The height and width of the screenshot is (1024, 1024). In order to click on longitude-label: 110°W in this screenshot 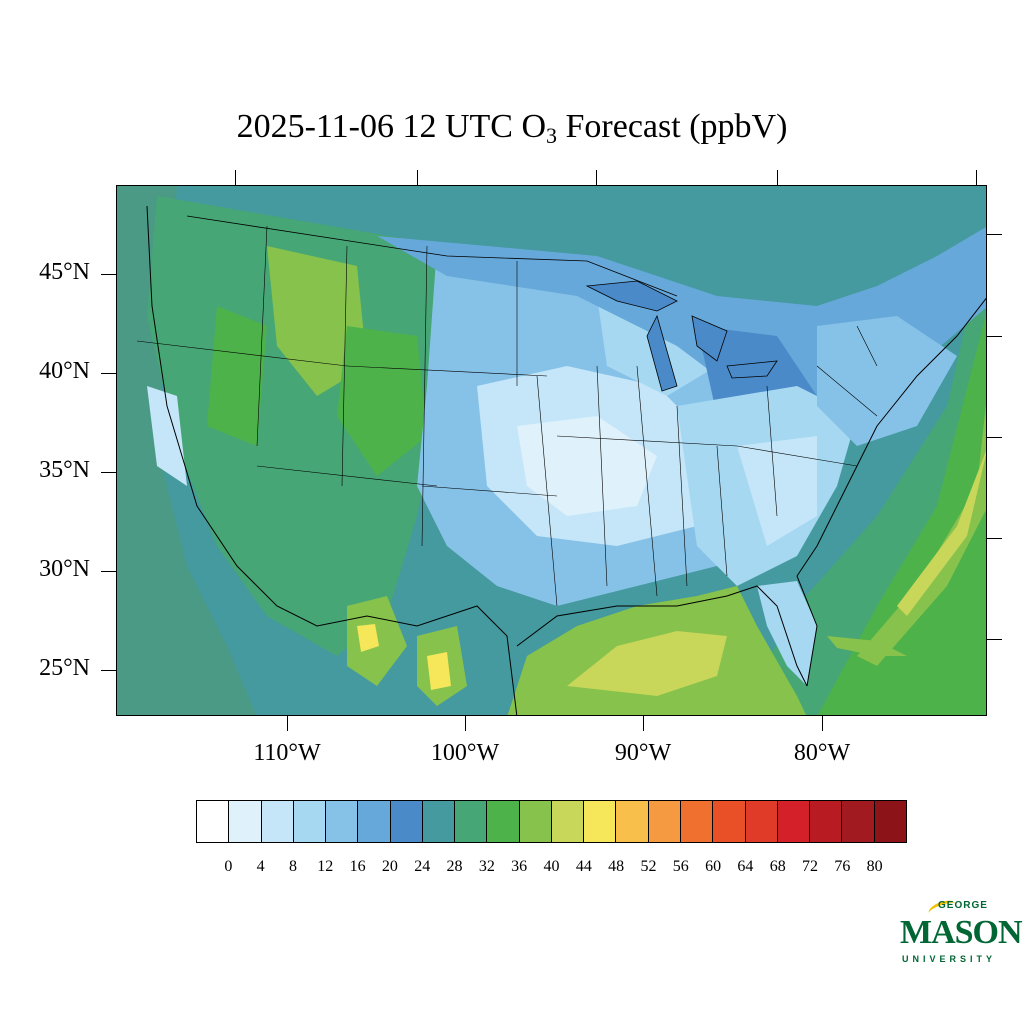, I will do `click(287, 753)`.